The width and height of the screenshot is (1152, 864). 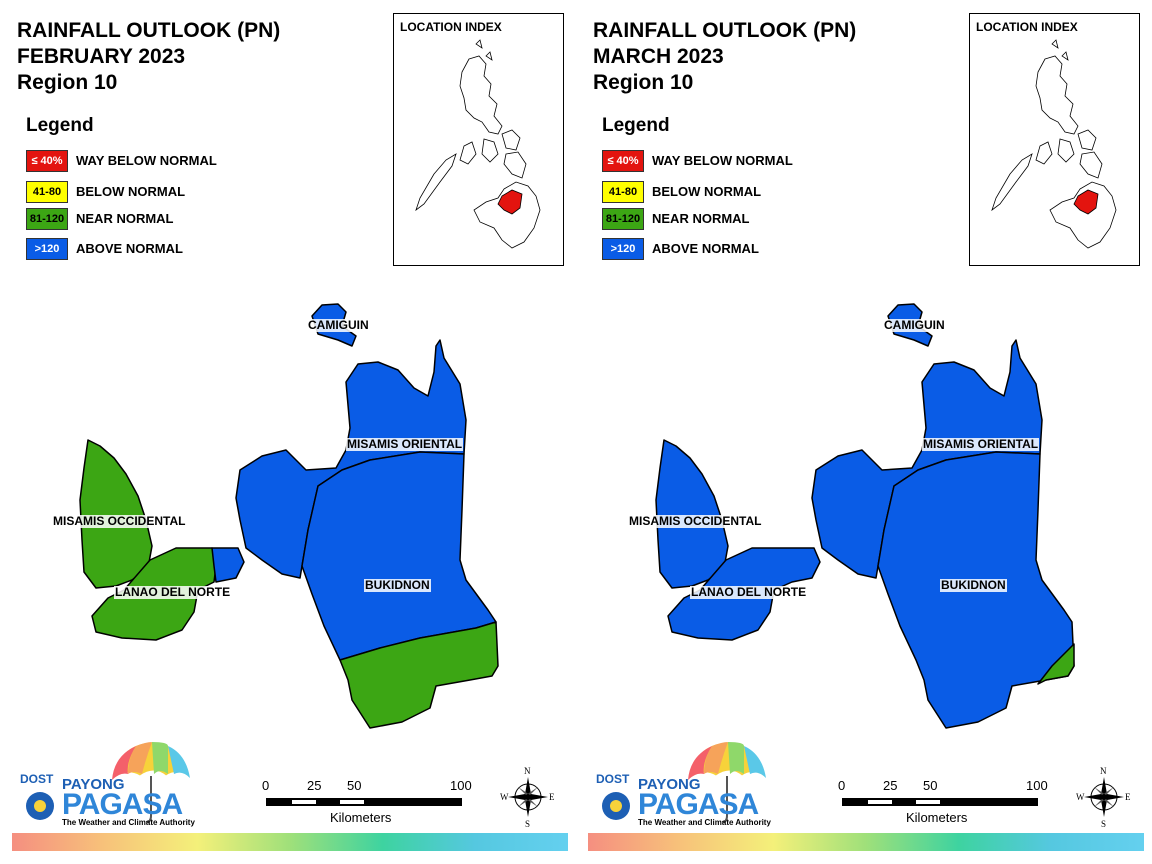 What do you see at coordinates (228, 565) in the screenshot?
I see `province-lanao-del-norte-east` at bounding box center [228, 565].